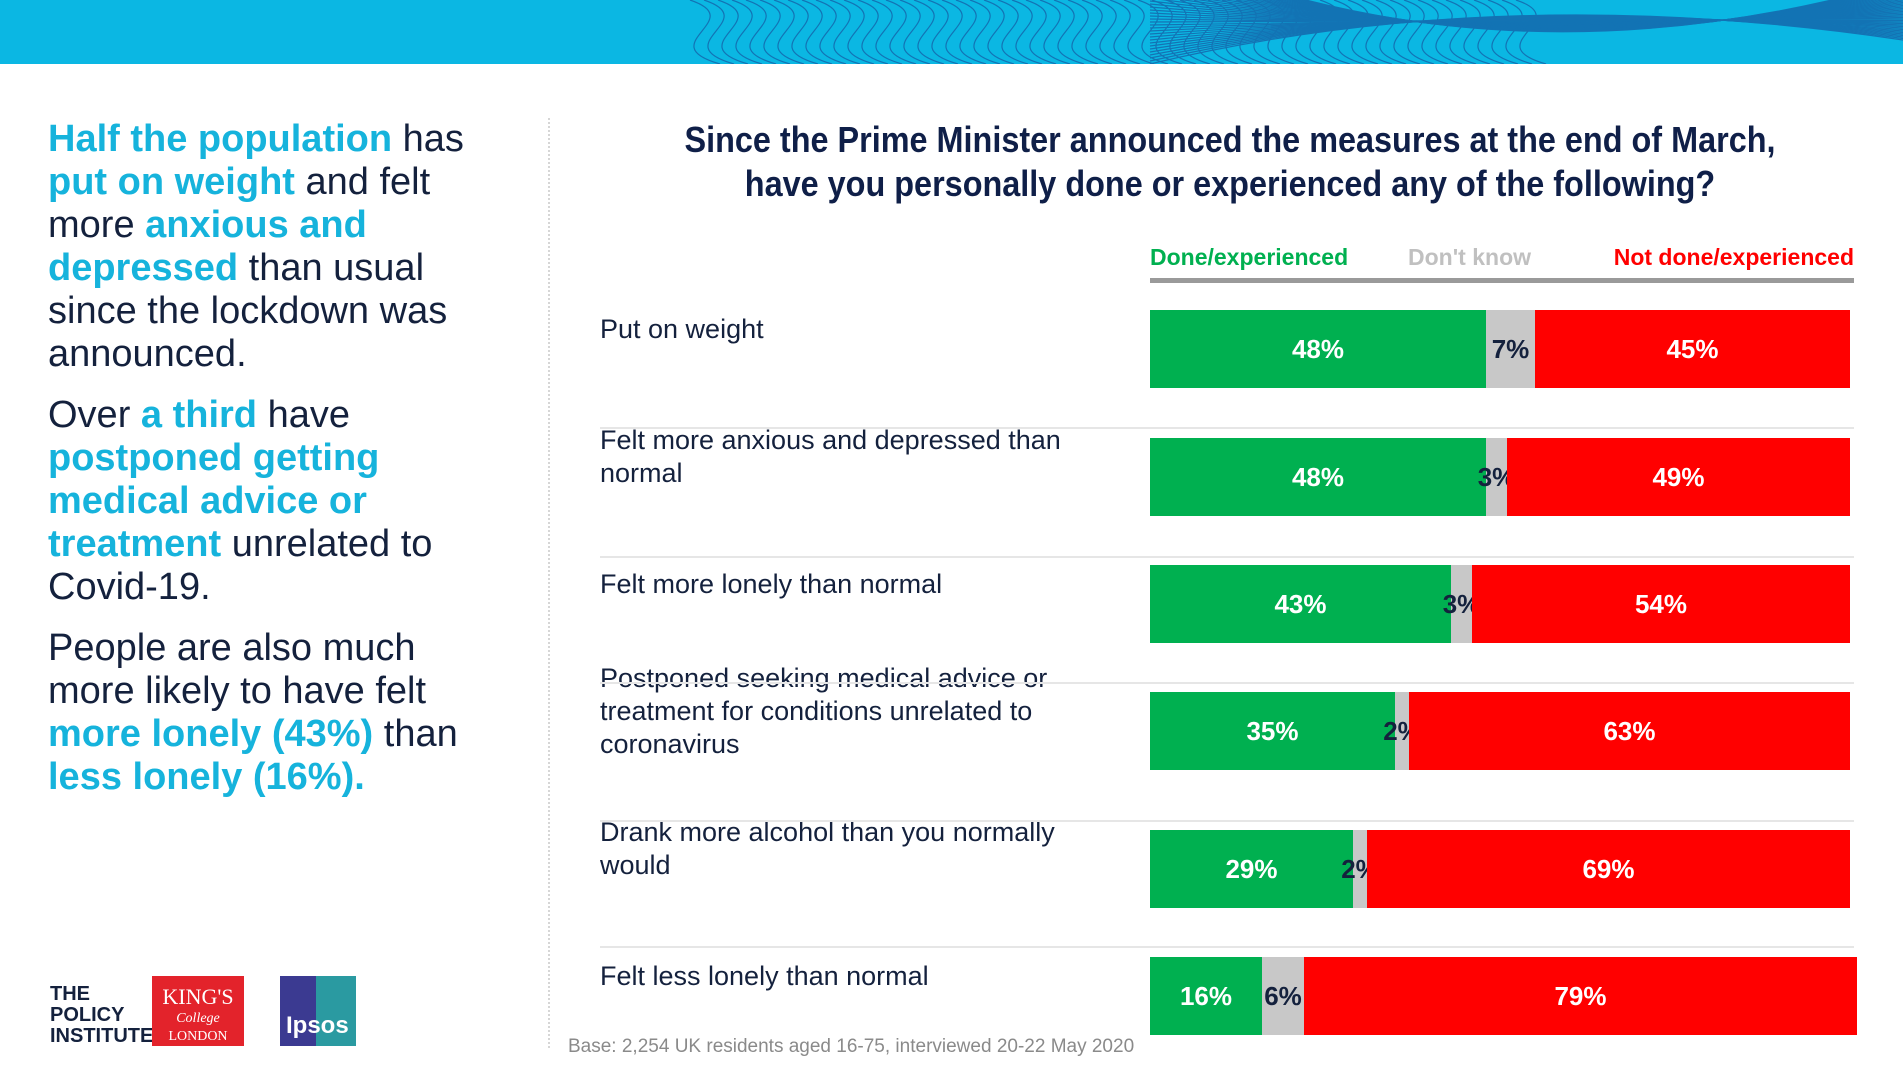 The height and width of the screenshot is (1070, 1903). I want to click on legend-item-done: Done/experienced, so click(1249, 257).